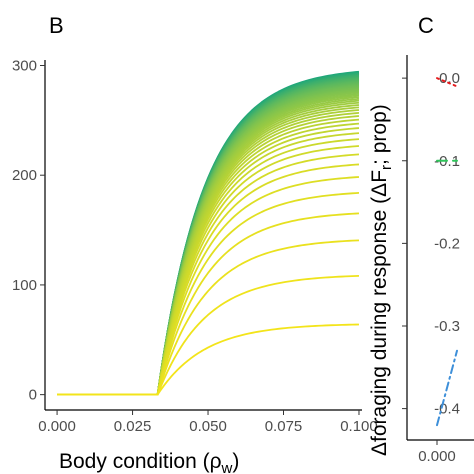 This screenshot has height=474, width=474. What do you see at coordinates (431, 244) in the screenshot?
I see `panel-c-y-ticks: 0.0-0.1-0.2-0.3-0.4` at bounding box center [431, 244].